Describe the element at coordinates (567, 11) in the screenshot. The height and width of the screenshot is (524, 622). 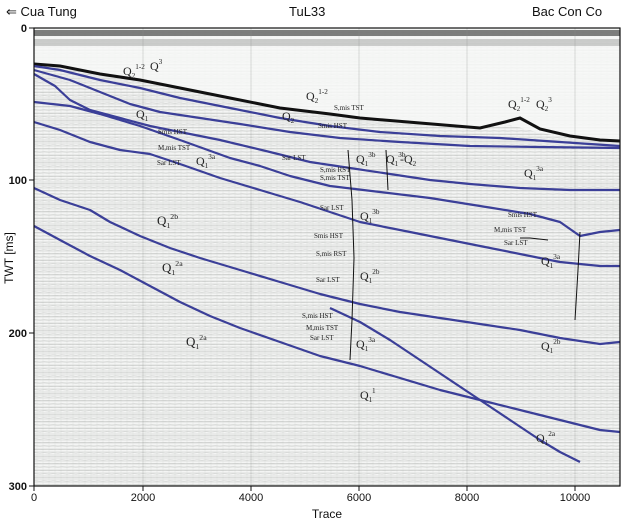
I see `right-end-title: Bac Con Co` at that location.